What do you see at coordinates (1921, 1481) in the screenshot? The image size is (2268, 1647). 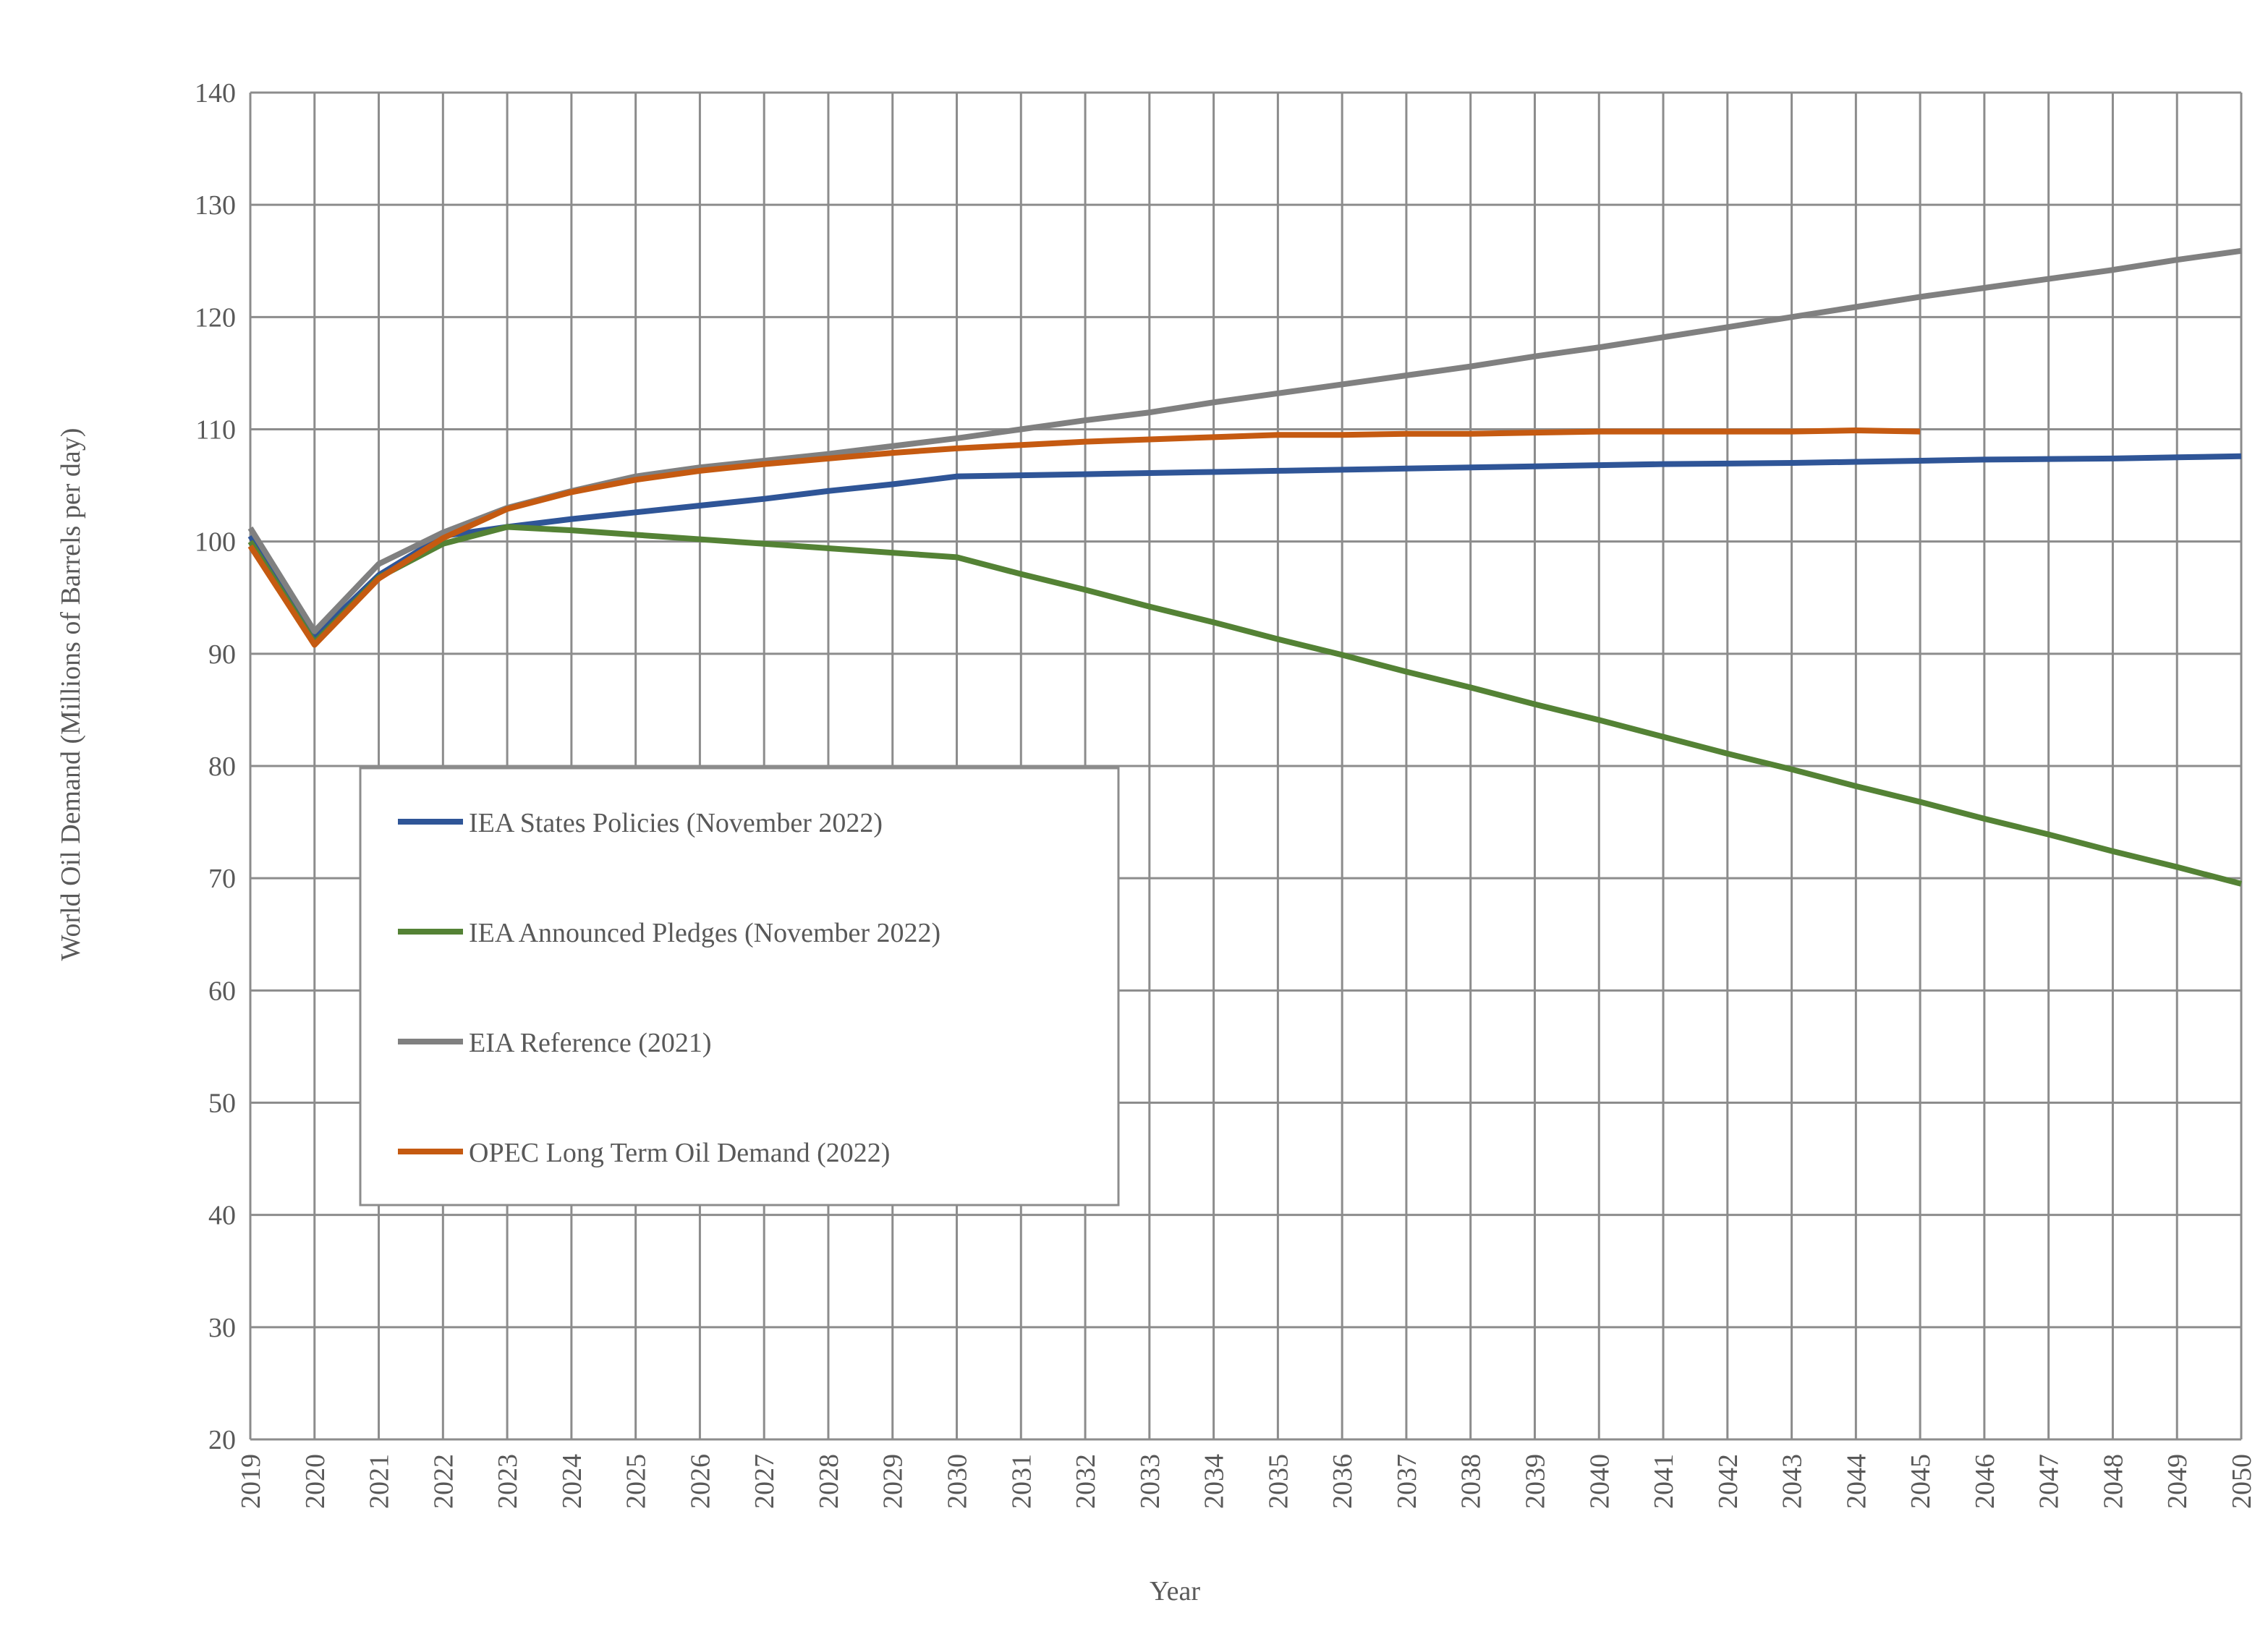 I see `x-tick-label: 2045` at bounding box center [1921, 1481].